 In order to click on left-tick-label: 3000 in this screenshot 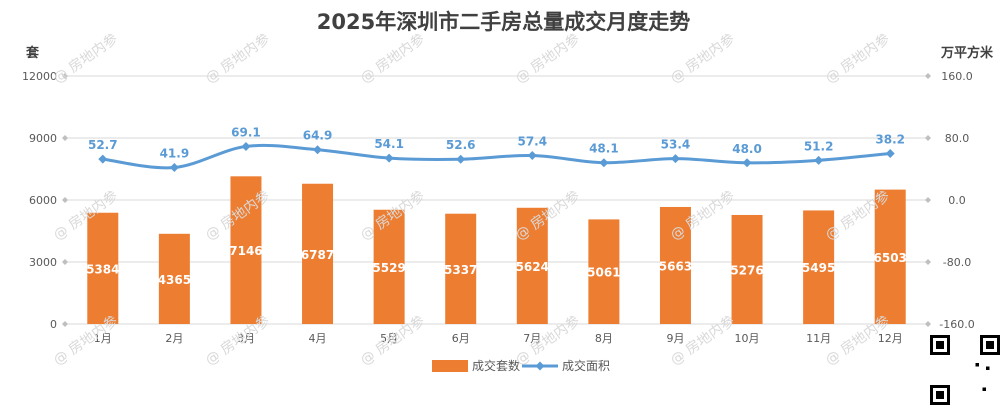, I will do `click(43, 262)`.